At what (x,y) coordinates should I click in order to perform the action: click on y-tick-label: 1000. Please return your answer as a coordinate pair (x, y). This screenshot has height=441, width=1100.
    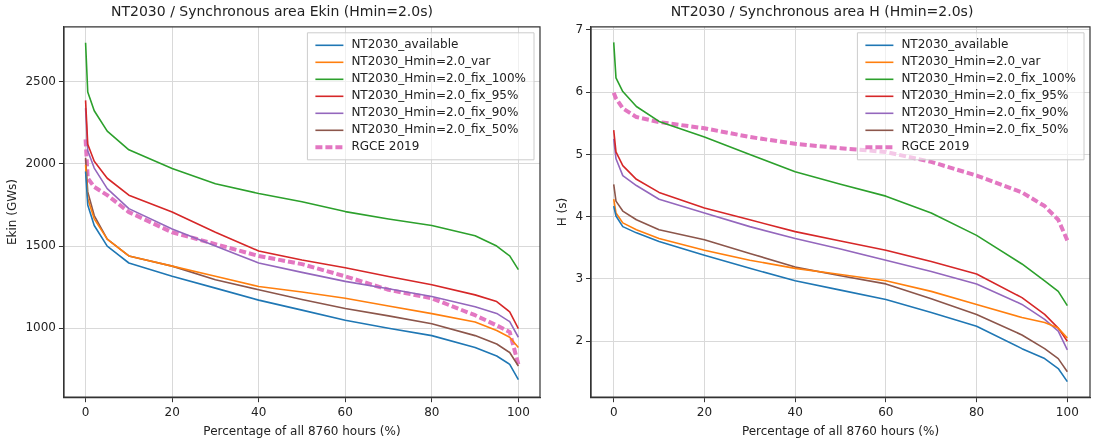
    Looking at the image, I should click on (40, 327).